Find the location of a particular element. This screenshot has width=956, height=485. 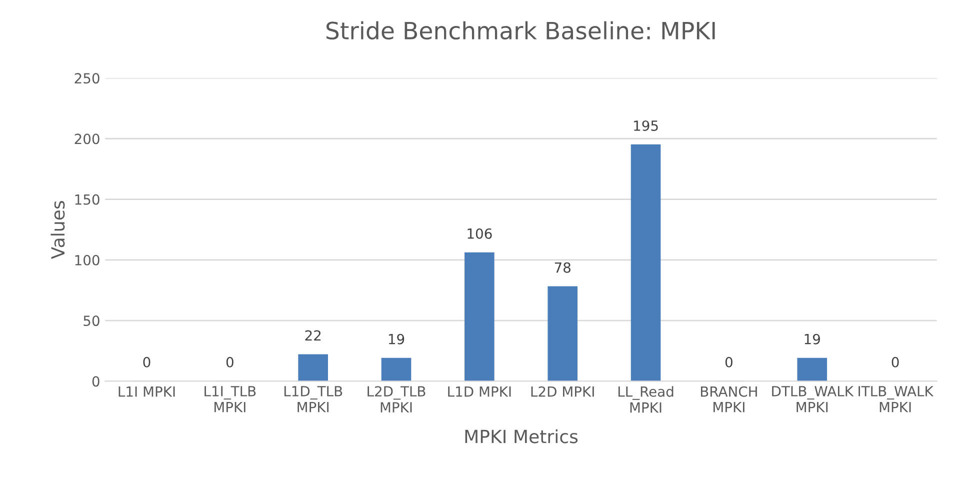

x-tick-label: L2D_TLB MPKI is located at coordinates (397, 399).